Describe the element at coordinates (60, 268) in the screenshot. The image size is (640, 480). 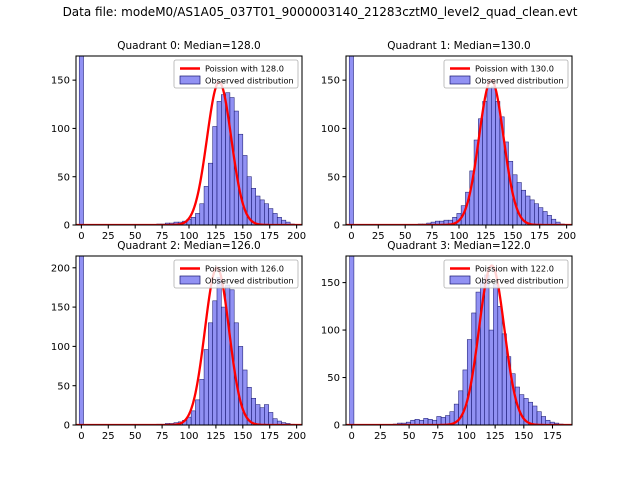
I see `y-tick-label: 200` at that location.